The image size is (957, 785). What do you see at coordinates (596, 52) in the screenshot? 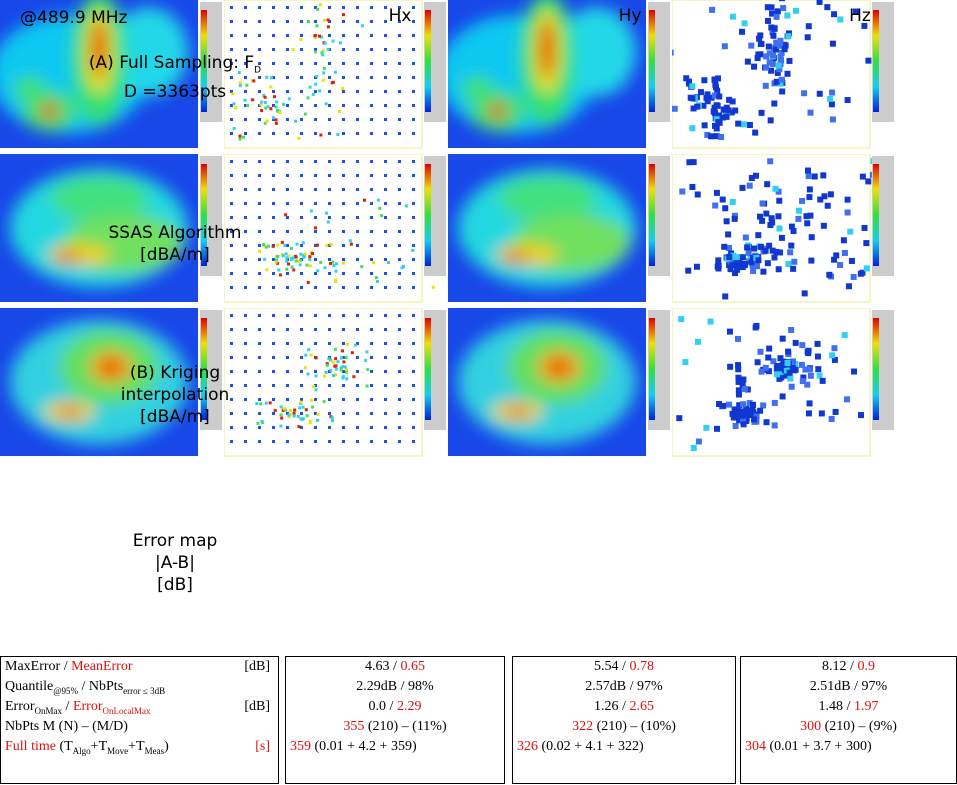
I see `blob` at bounding box center [596, 52].